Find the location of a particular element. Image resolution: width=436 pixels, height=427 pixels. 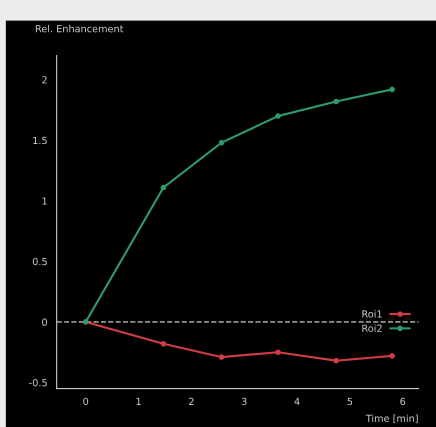

x-tick-label: 1 is located at coordinates (138, 401).